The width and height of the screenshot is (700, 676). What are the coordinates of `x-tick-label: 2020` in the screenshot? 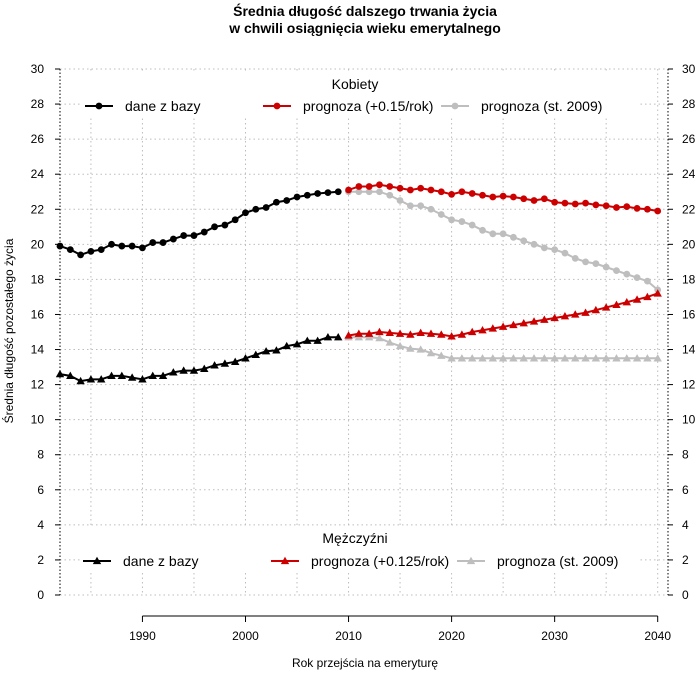 It's located at (451, 636).